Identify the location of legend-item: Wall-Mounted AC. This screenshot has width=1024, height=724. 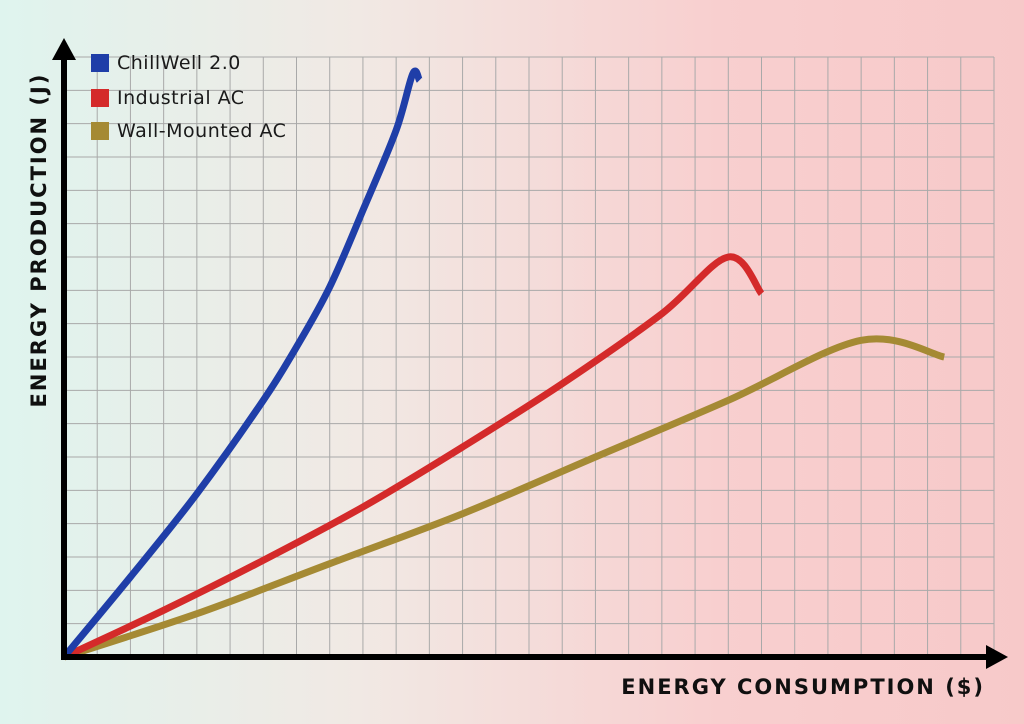
(188, 131).